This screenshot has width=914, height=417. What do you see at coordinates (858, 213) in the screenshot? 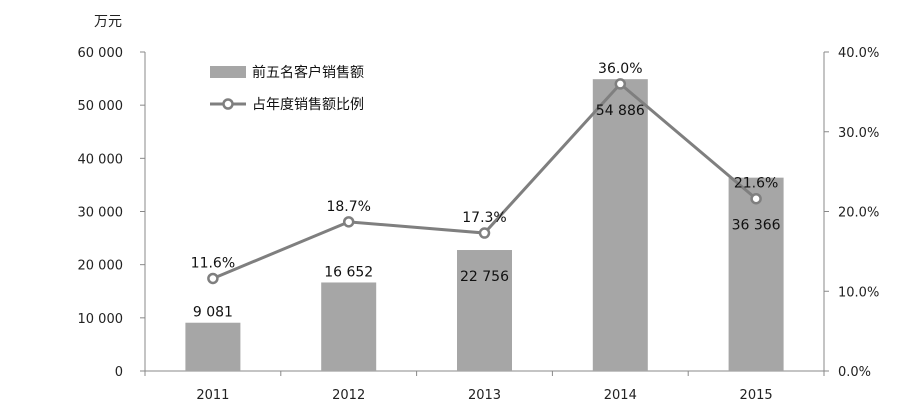
I see `right-tick-label: 20.0%` at bounding box center [858, 213].